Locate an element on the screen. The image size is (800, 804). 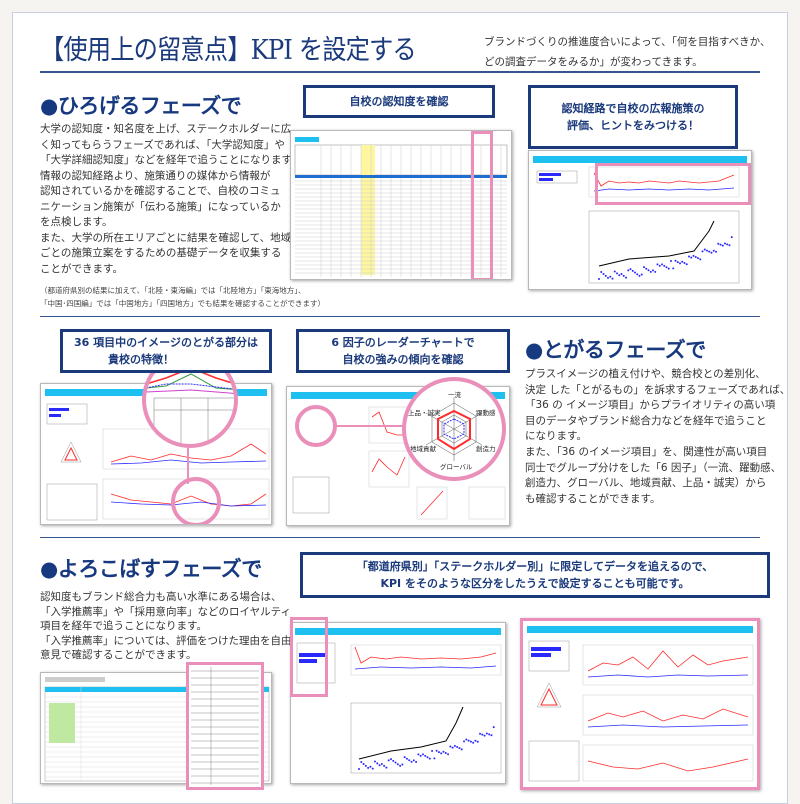
callout-line: 評価、ヒントをみつける！ is located at coordinates (633, 125).